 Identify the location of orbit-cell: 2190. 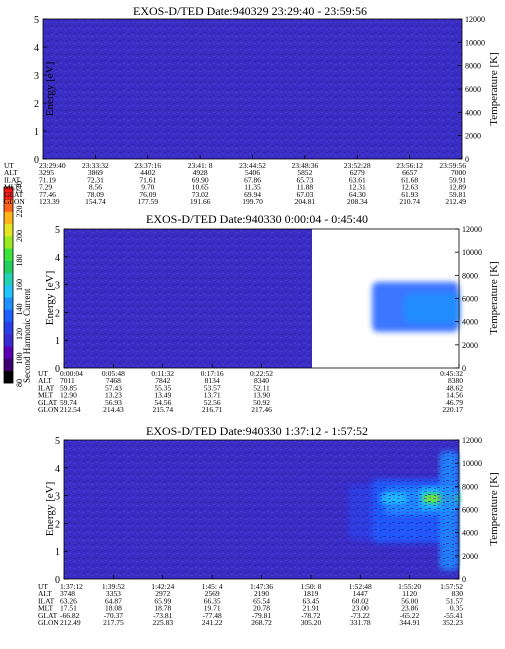
(261, 593).